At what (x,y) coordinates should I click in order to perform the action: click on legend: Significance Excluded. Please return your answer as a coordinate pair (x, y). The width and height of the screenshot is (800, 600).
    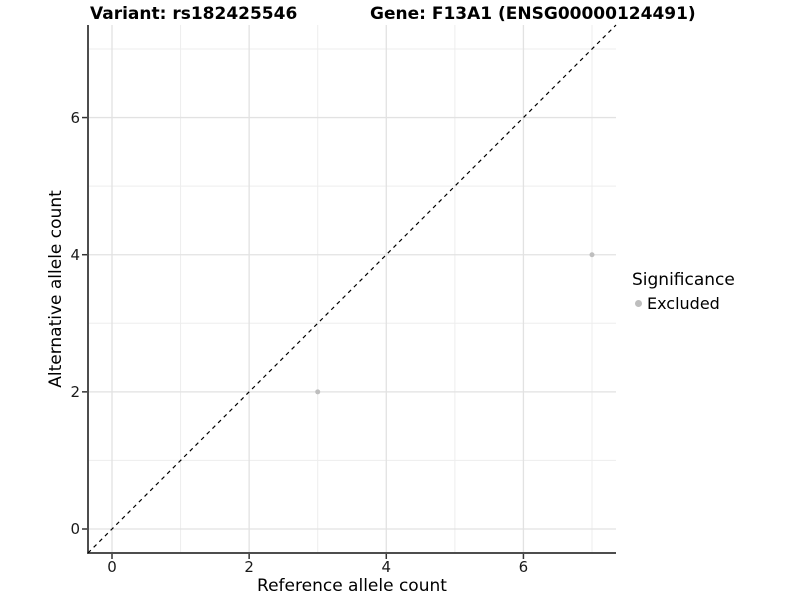
    Looking at the image, I should click on (683, 291).